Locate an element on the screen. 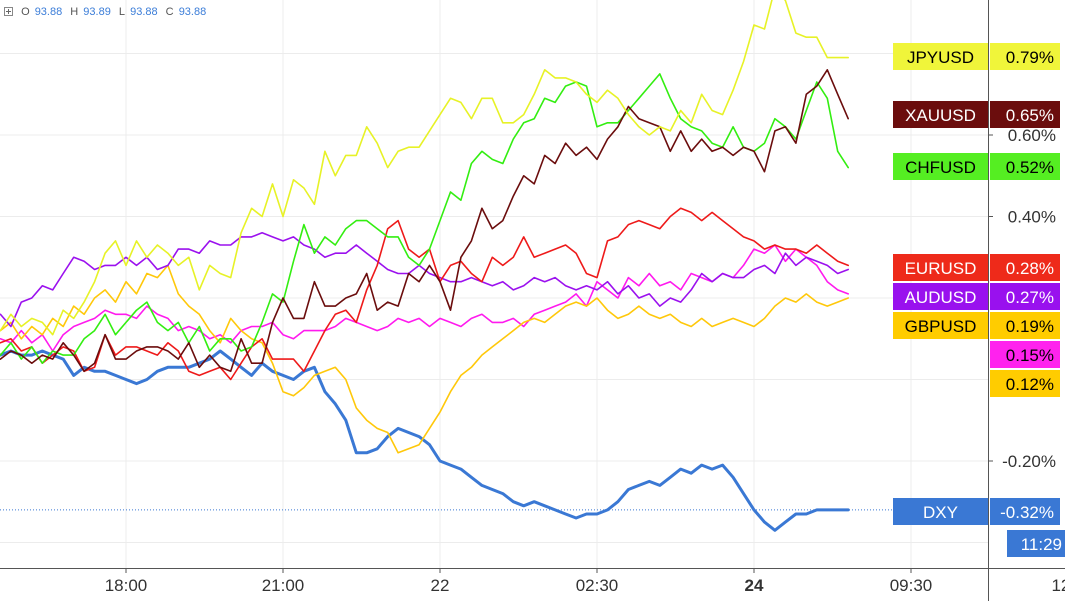 The width and height of the screenshot is (1065, 606). ohlc-open-value: 93.88 is located at coordinates (48, 12).